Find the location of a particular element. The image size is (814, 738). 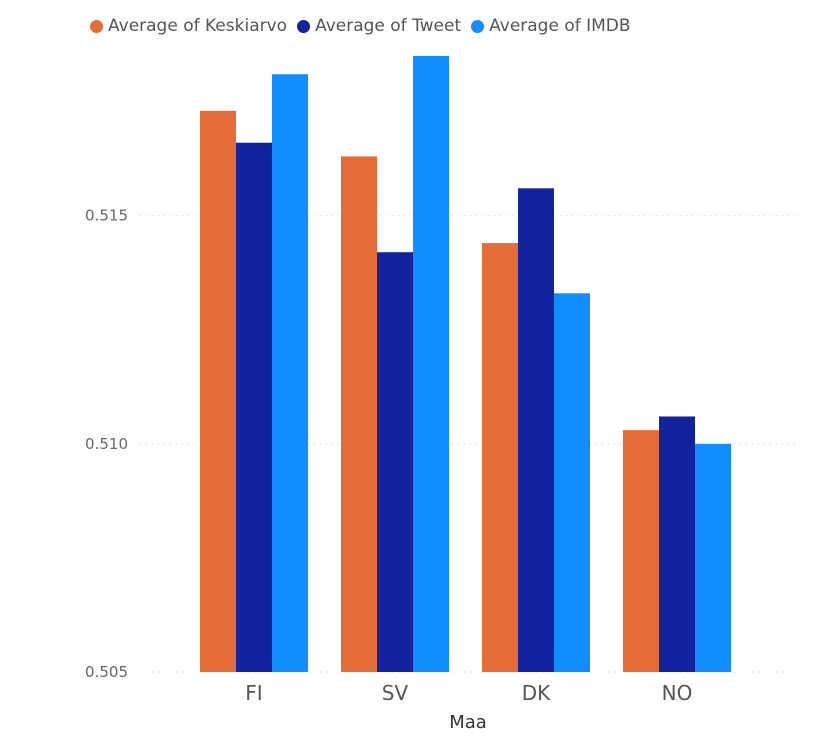

legend-label-imdb: Average of IMDB is located at coordinates (560, 26).